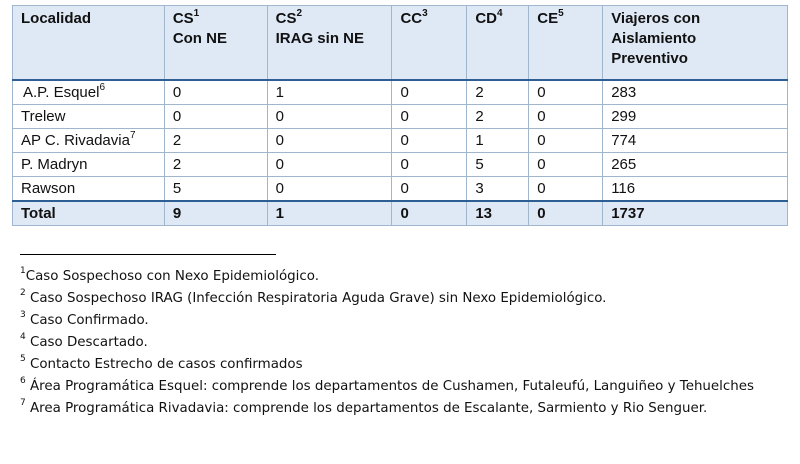  What do you see at coordinates (695, 116) in the screenshot?
I see `cell-value: 299` at bounding box center [695, 116].